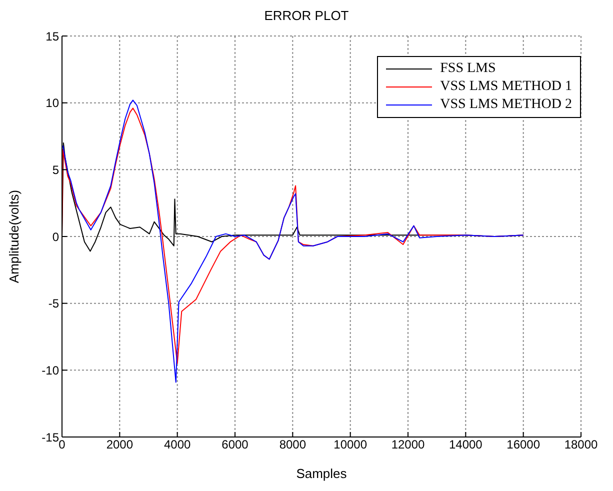 Image resolution: width=613 pixels, height=491 pixels. I want to click on x-tick-label: 18000, so click(581, 445).